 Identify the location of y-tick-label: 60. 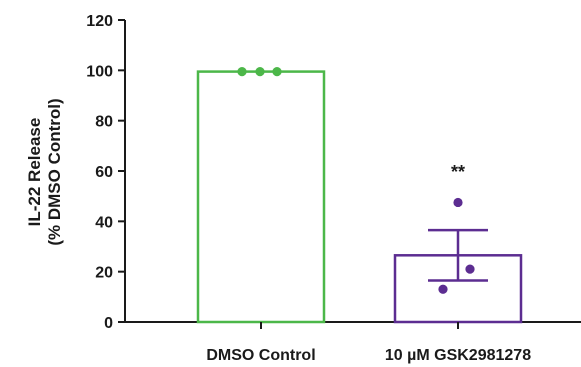
(104, 172).